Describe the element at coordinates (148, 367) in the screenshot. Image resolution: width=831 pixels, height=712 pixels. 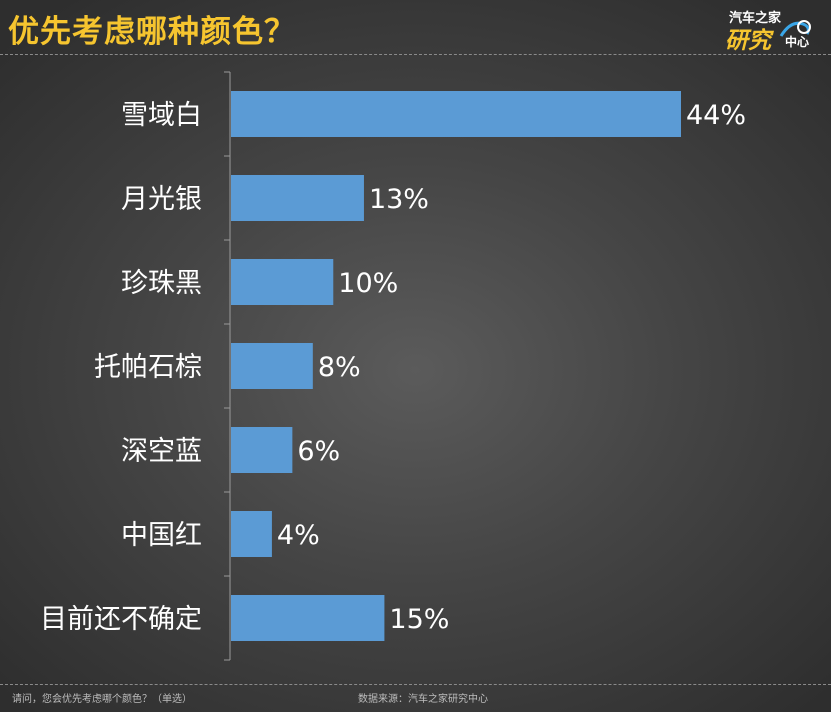
I see `category-label: 托帕石棕` at that location.